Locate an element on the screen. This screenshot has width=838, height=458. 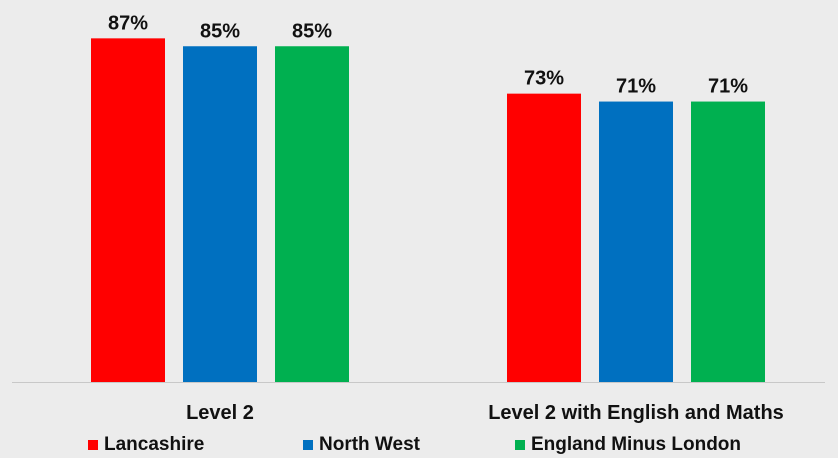
legend-swatch-england-minus-london is located at coordinates (520, 445).